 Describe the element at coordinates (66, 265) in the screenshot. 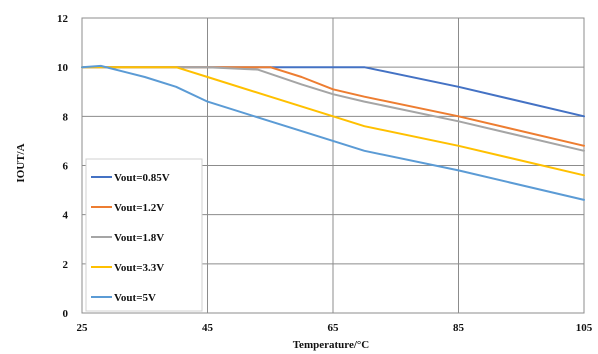

I see `y-tick-label: 2` at that location.